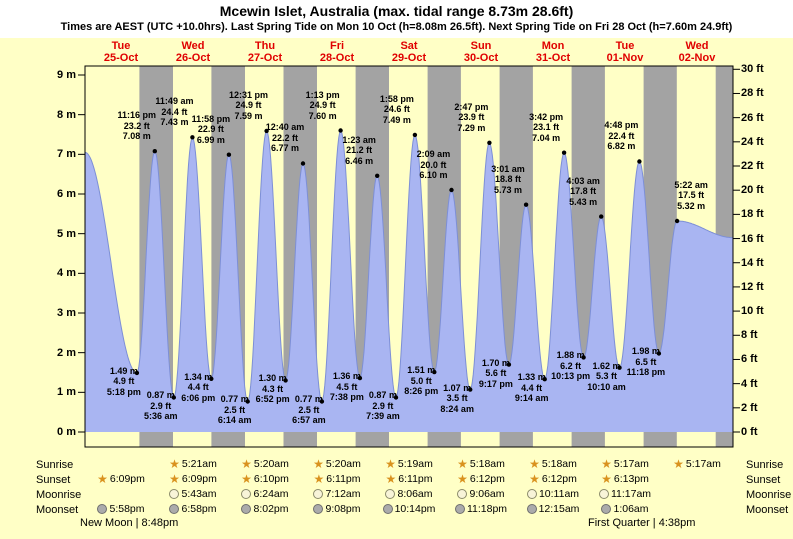 The width and height of the screenshot is (793, 539). What do you see at coordinates (343, 509) in the screenshot?
I see `moonset-time-text: 9:08pm` at bounding box center [343, 509].